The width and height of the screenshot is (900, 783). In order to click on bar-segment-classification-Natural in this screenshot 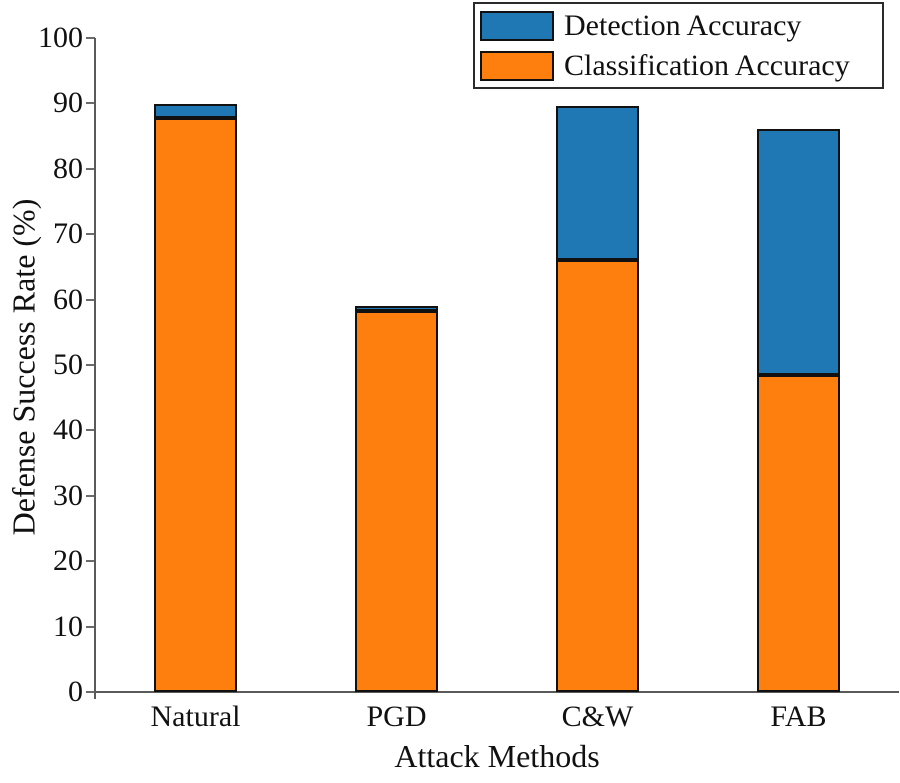, I will do `click(195, 405)`.